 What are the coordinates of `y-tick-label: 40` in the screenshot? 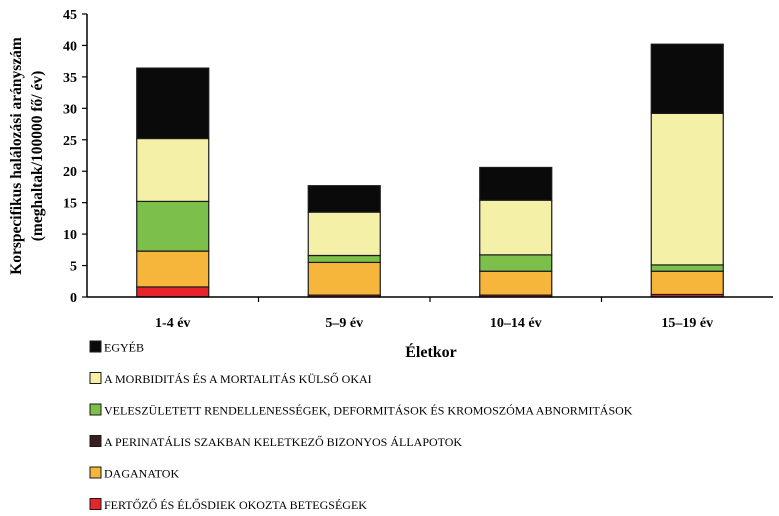 It's located at (70, 46).